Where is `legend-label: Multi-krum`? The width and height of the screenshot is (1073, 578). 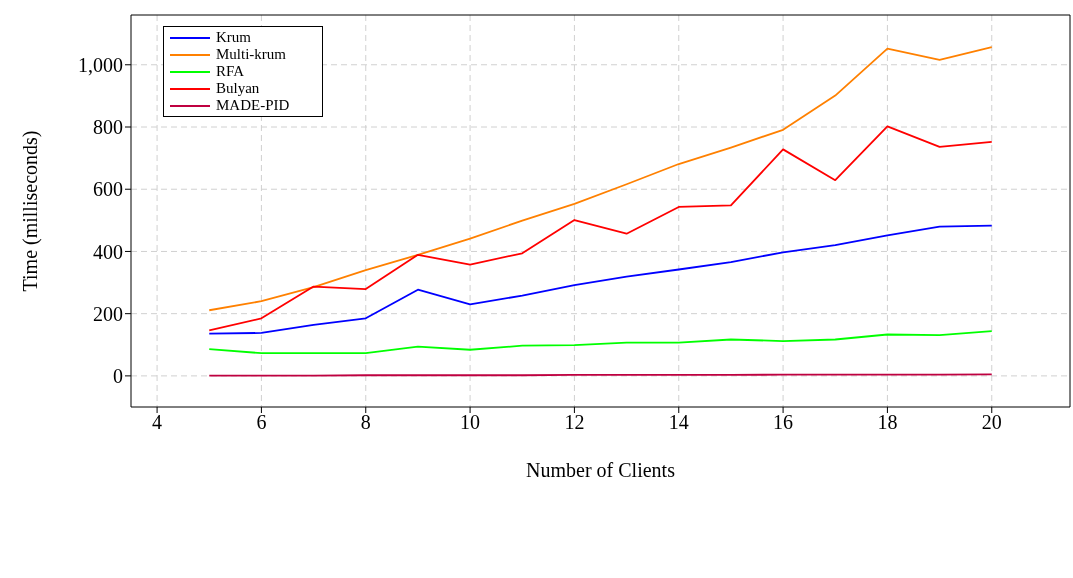 legend-label: Multi-krum is located at coordinates (251, 54).